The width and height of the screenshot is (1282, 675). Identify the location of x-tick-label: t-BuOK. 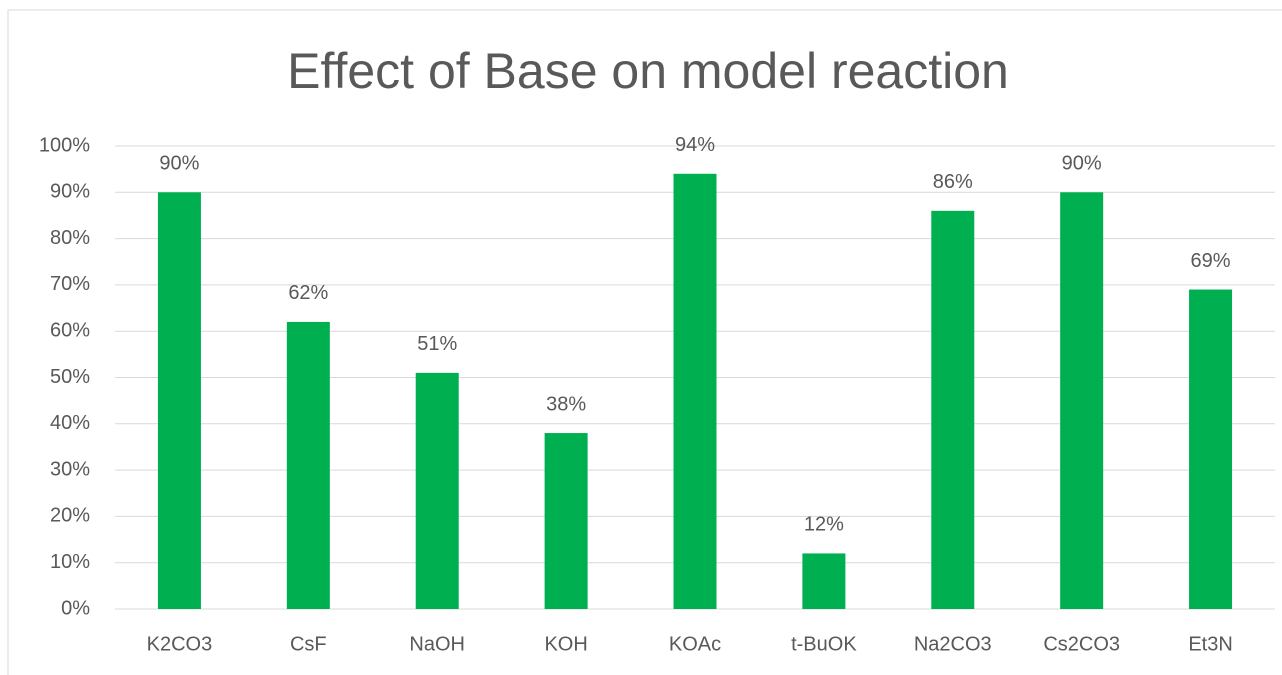
(824, 644).